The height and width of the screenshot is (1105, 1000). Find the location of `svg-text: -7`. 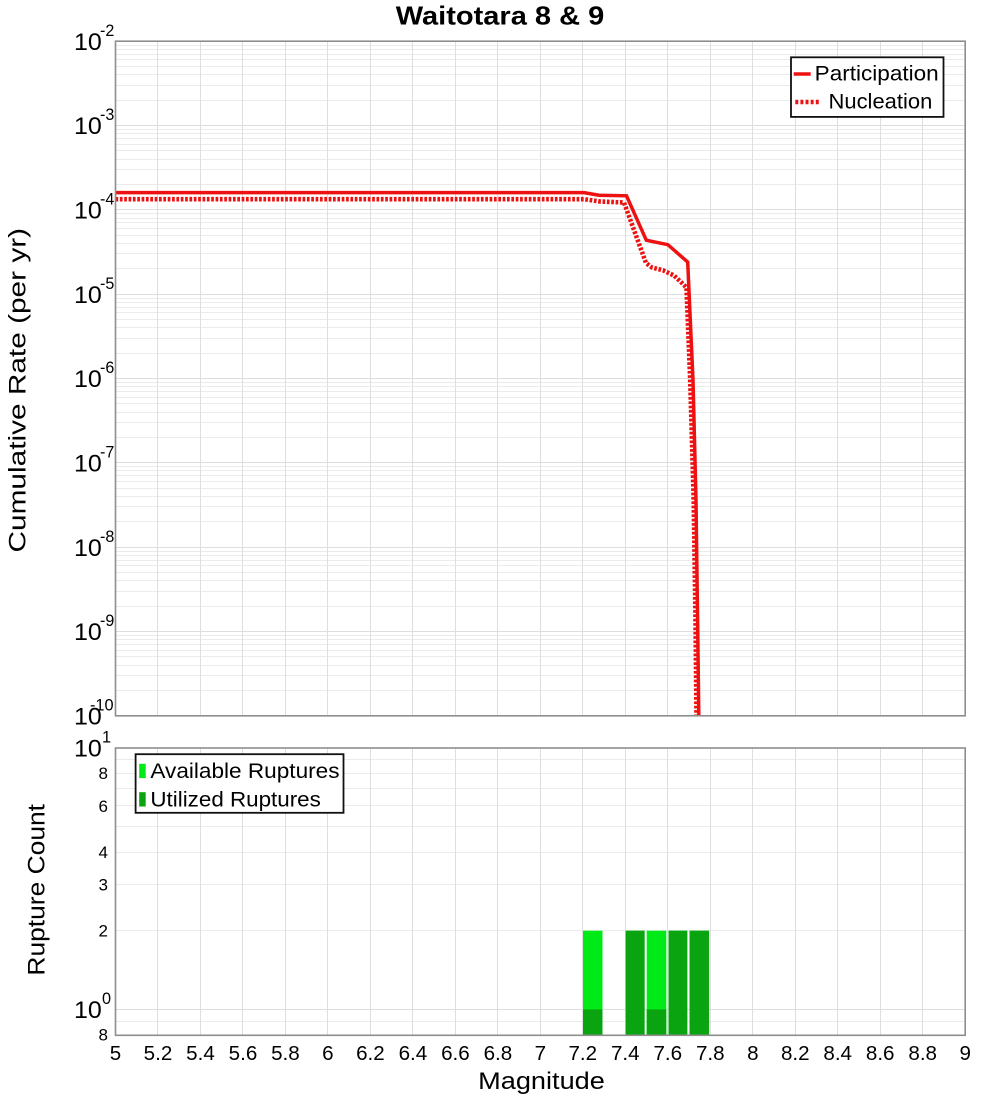

svg-text: -7 is located at coordinates (107, 453).